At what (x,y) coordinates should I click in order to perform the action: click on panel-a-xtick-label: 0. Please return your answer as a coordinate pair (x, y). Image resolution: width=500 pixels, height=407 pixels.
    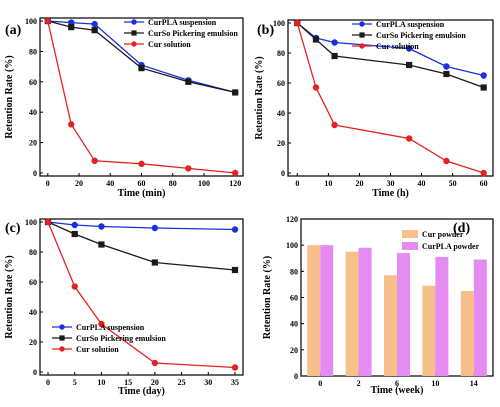
    Looking at the image, I should click on (48, 183).